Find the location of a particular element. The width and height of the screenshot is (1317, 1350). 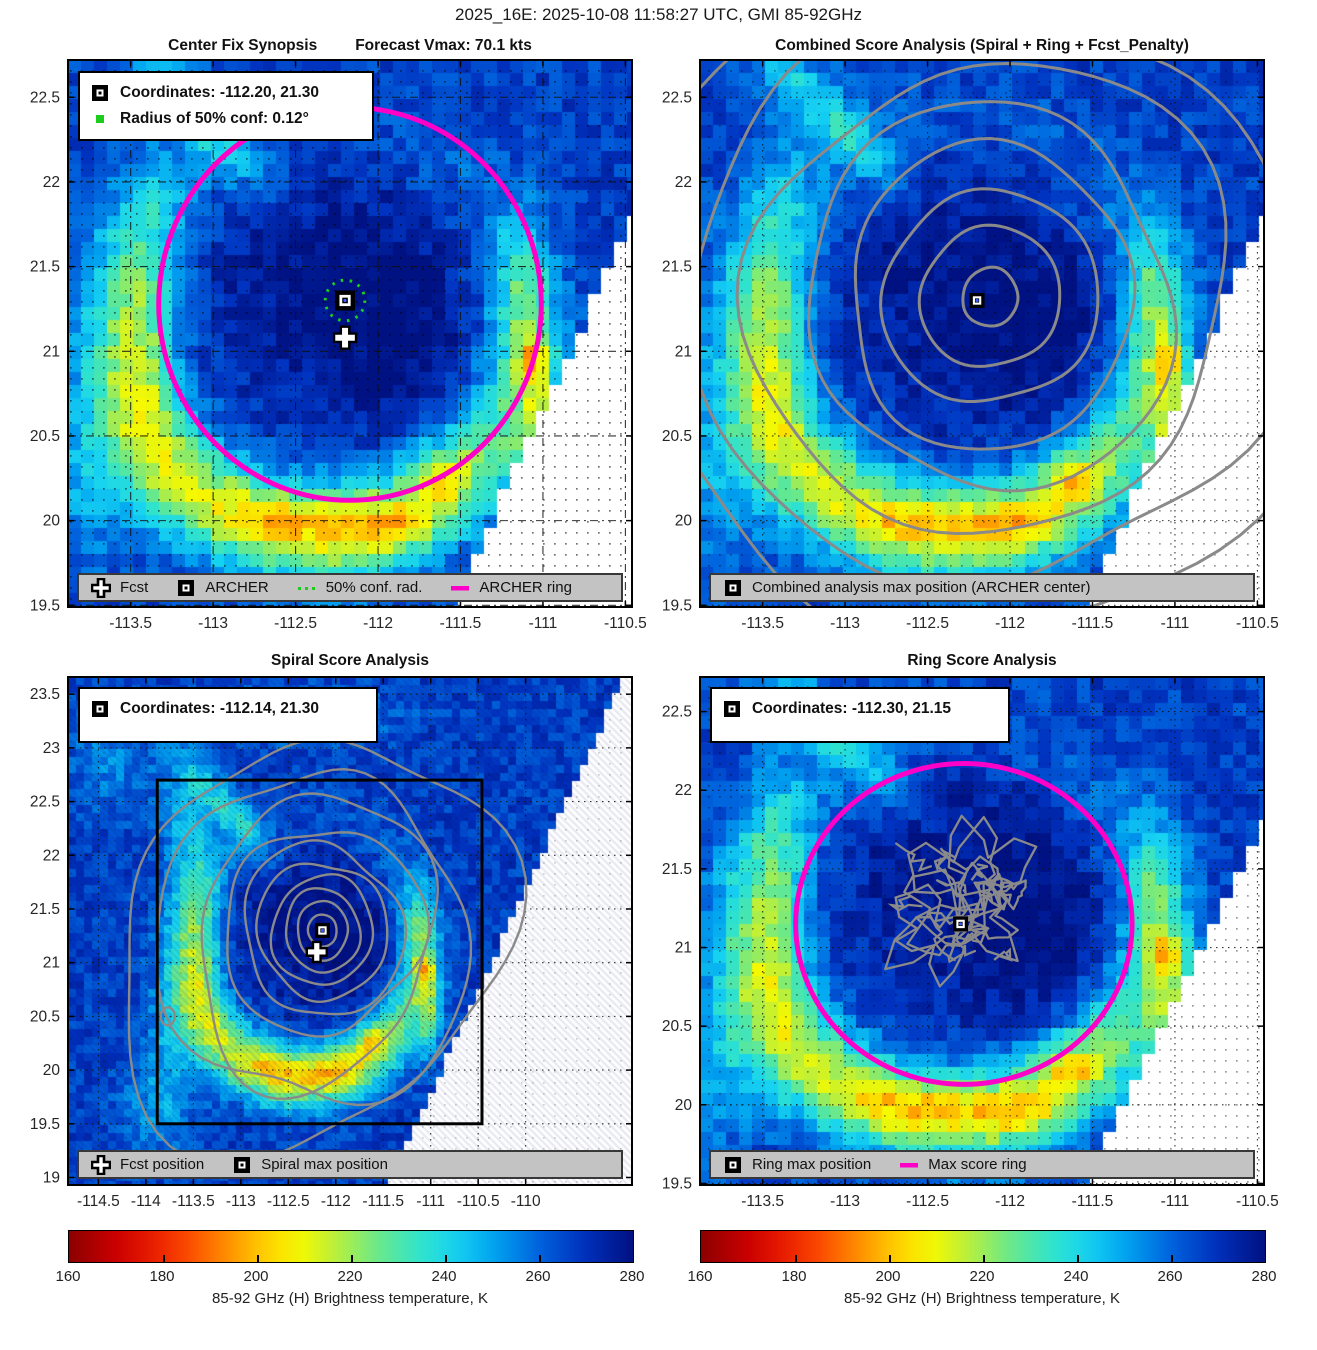

colorbar-right-ticks: 160 180 200 220 240 260 280 is located at coordinates (981, 1277).